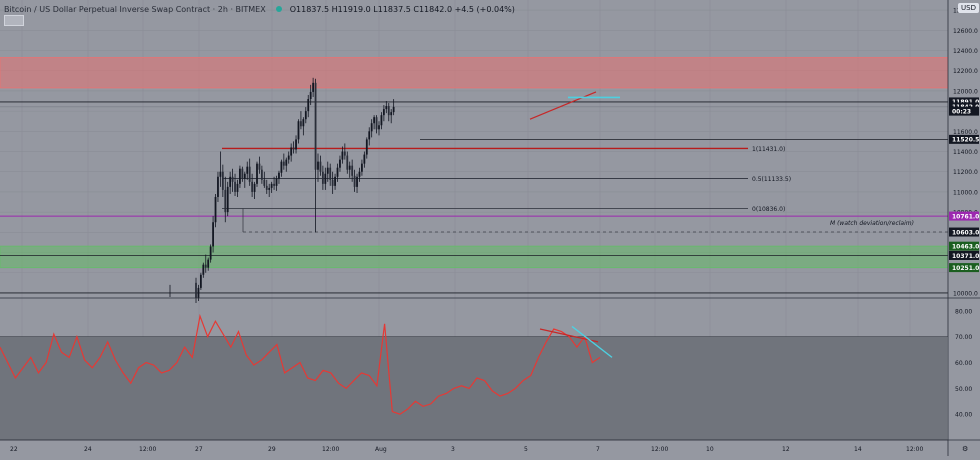 The width and height of the screenshot is (980, 460). Describe the element at coordinates (963, 363) in the screenshot. I see `rsi-tick-label: 60.00` at that location.